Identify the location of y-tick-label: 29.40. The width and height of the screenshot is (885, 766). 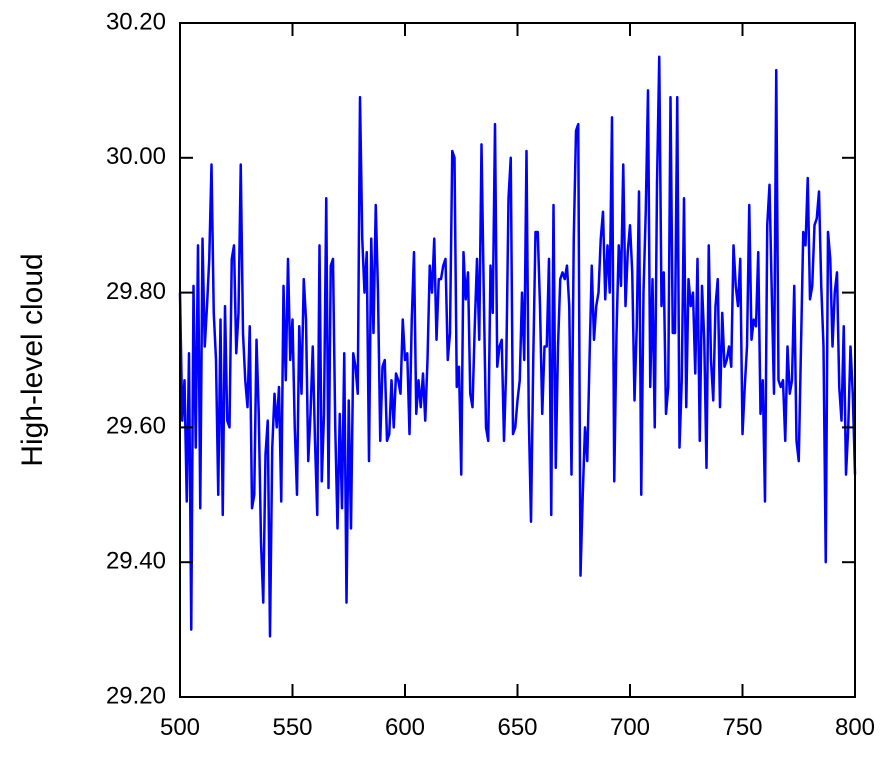
(136, 561).